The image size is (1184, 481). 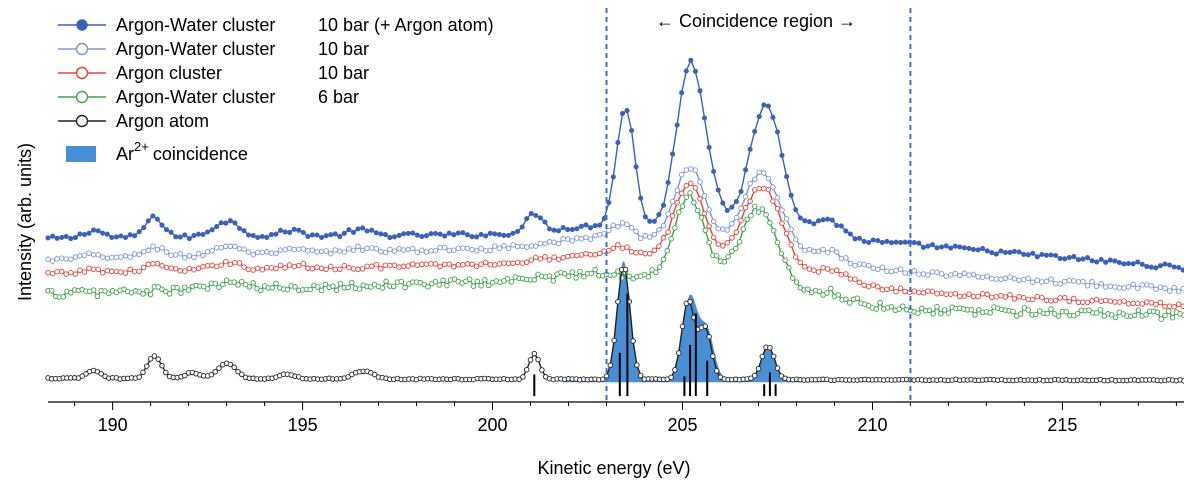 I want to click on legend-label-superscript: 2+, so click(x=141, y=146).